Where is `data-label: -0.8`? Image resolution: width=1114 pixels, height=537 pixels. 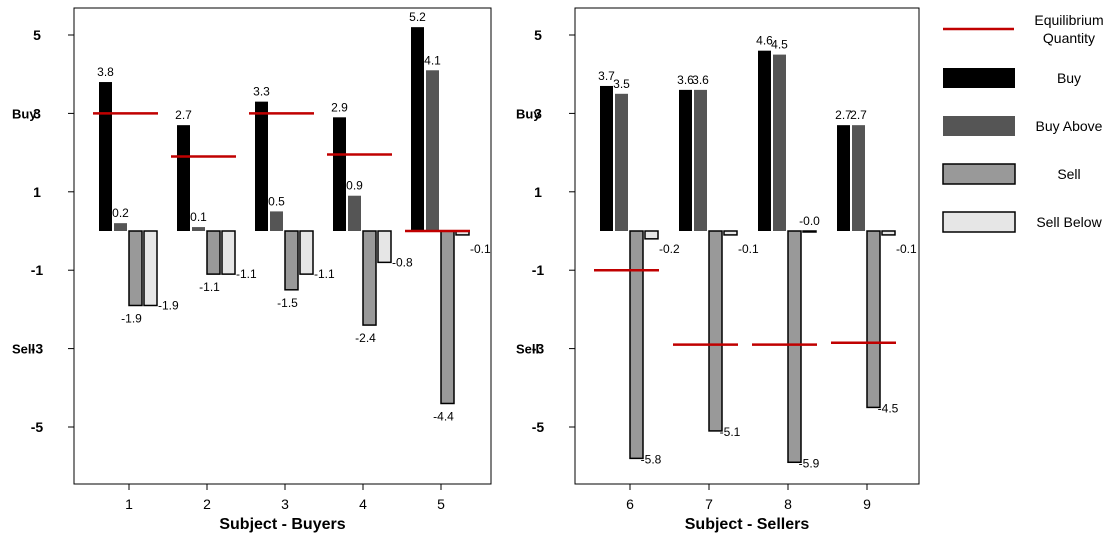
data-label: -0.8 is located at coordinates (402, 262).